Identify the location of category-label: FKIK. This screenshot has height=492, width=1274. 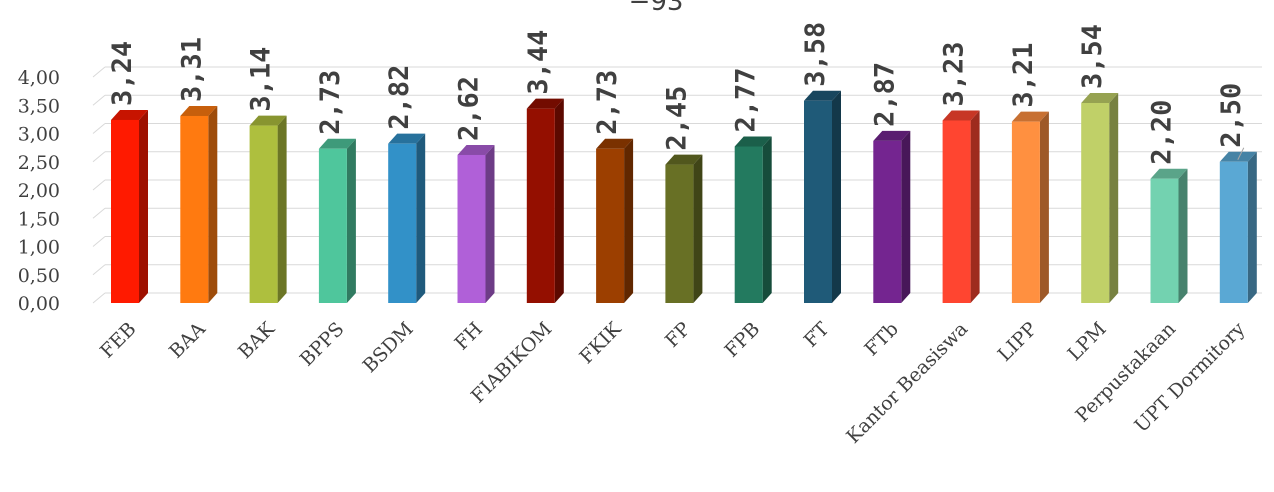
(600, 342).